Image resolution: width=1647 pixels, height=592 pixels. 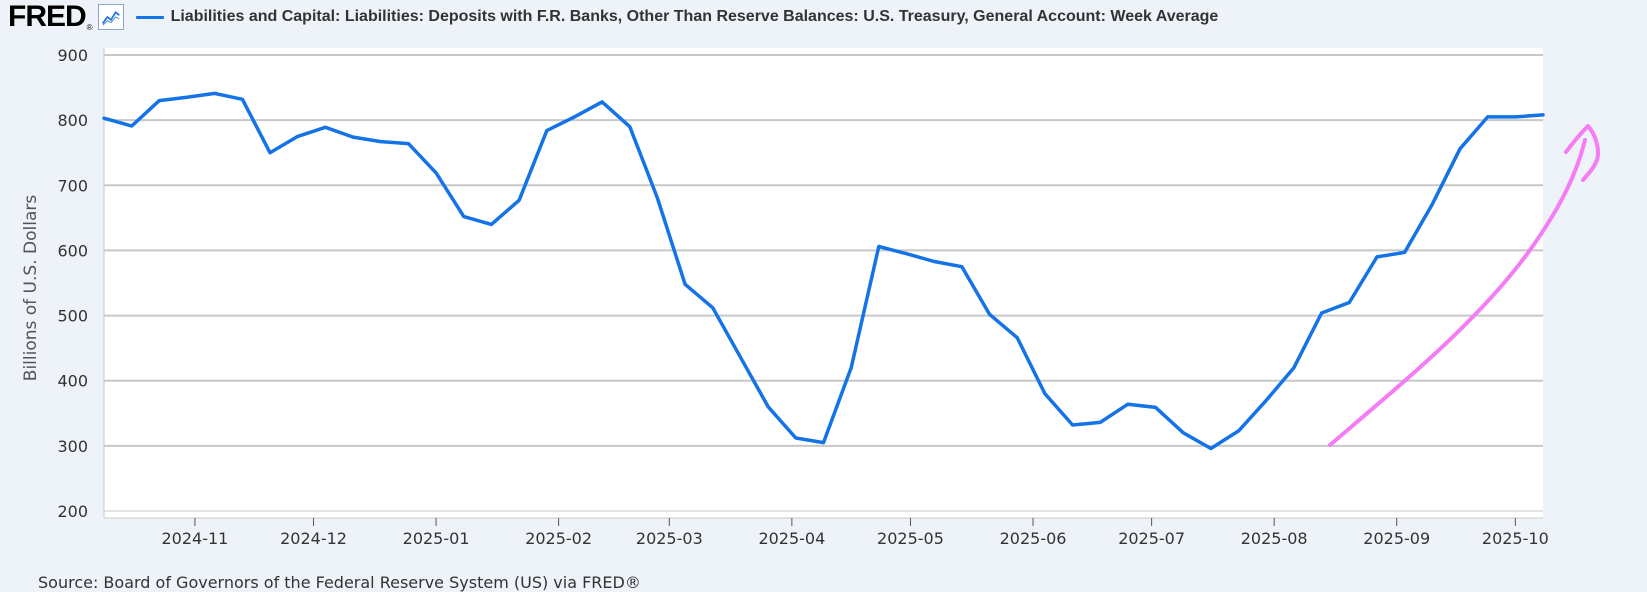 What do you see at coordinates (31, 288) in the screenshot?
I see `y-axis-label: Billions of U.S. Dollars` at bounding box center [31, 288].